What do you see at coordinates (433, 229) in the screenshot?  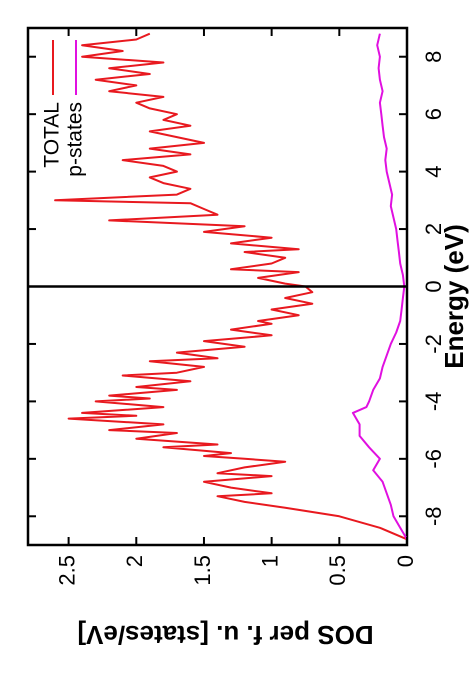 I see `x-tick-label: 2` at bounding box center [433, 229].